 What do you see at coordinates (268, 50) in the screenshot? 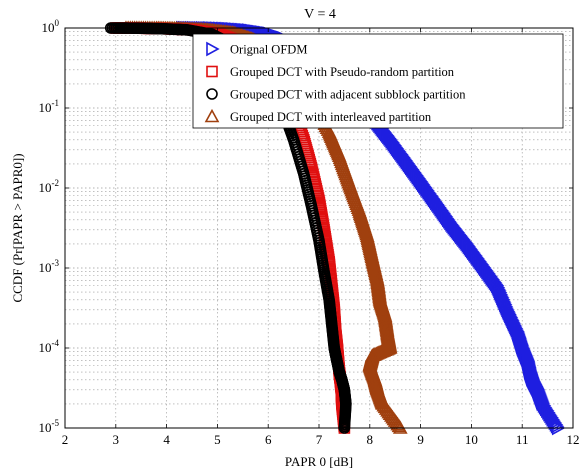
I see `legend-label: Orignal OFDM` at bounding box center [268, 50].